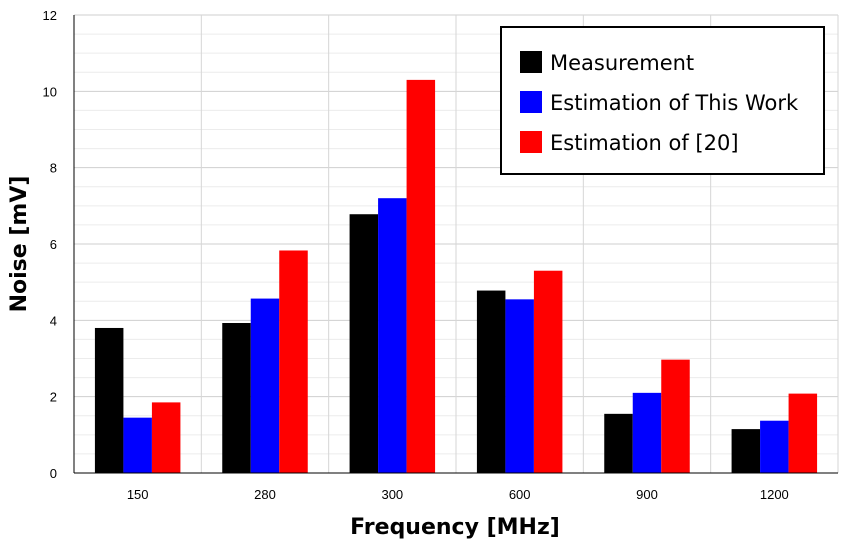 The height and width of the screenshot is (544, 842). Describe the element at coordinates (647, 494) in the screenshot. I see `x-tick-label: 900` at that location.